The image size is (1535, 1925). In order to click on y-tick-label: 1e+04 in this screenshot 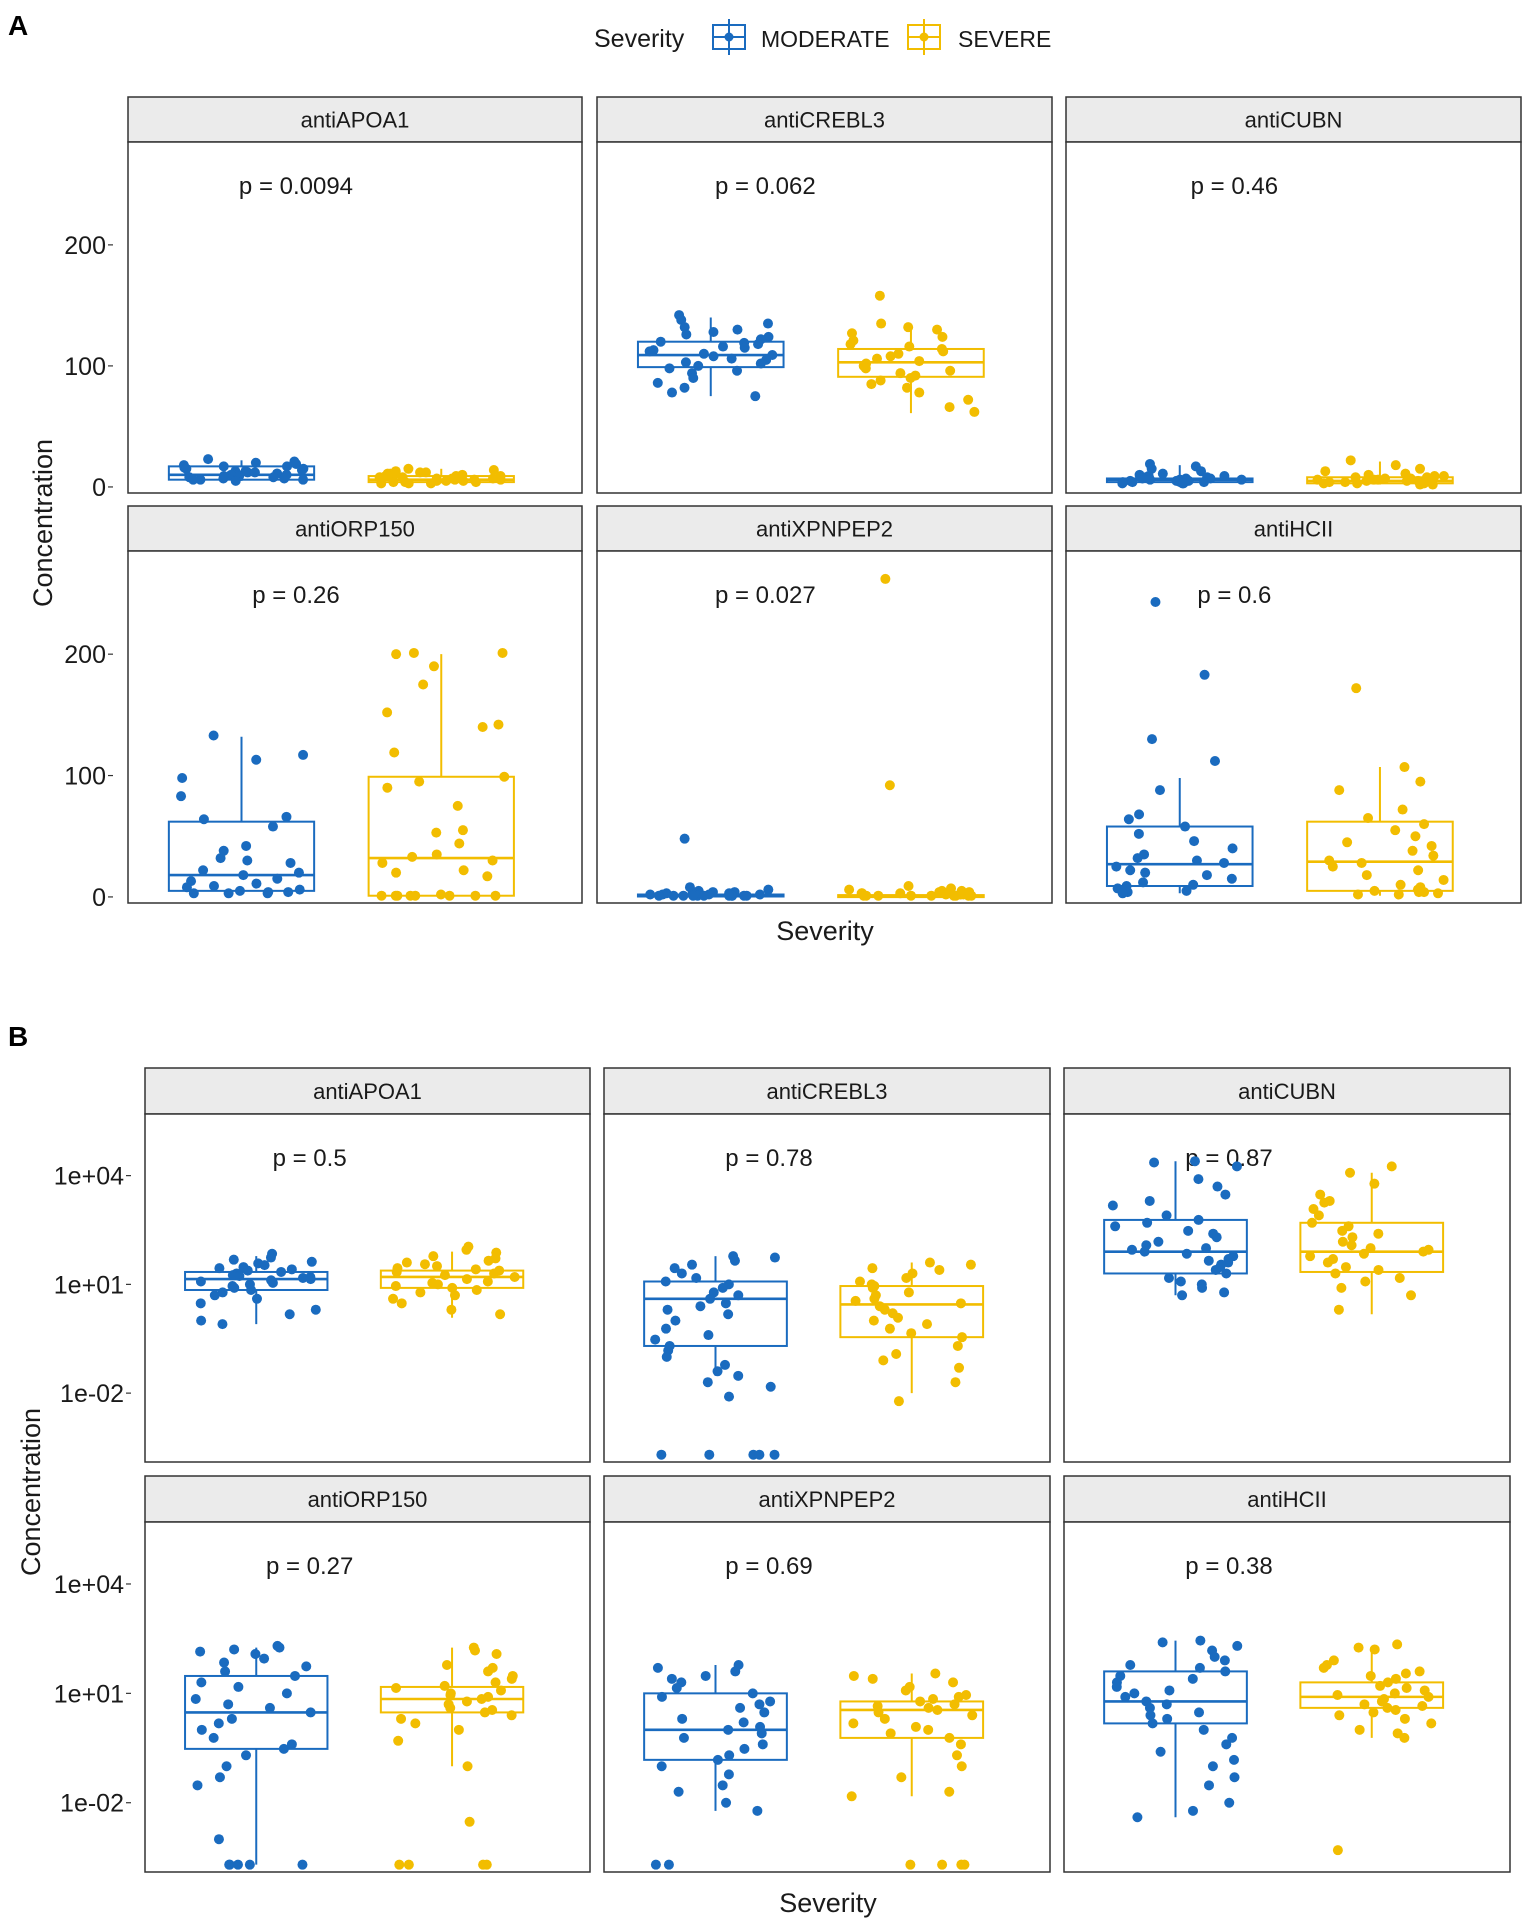, I will do `click(89, 1177)`.